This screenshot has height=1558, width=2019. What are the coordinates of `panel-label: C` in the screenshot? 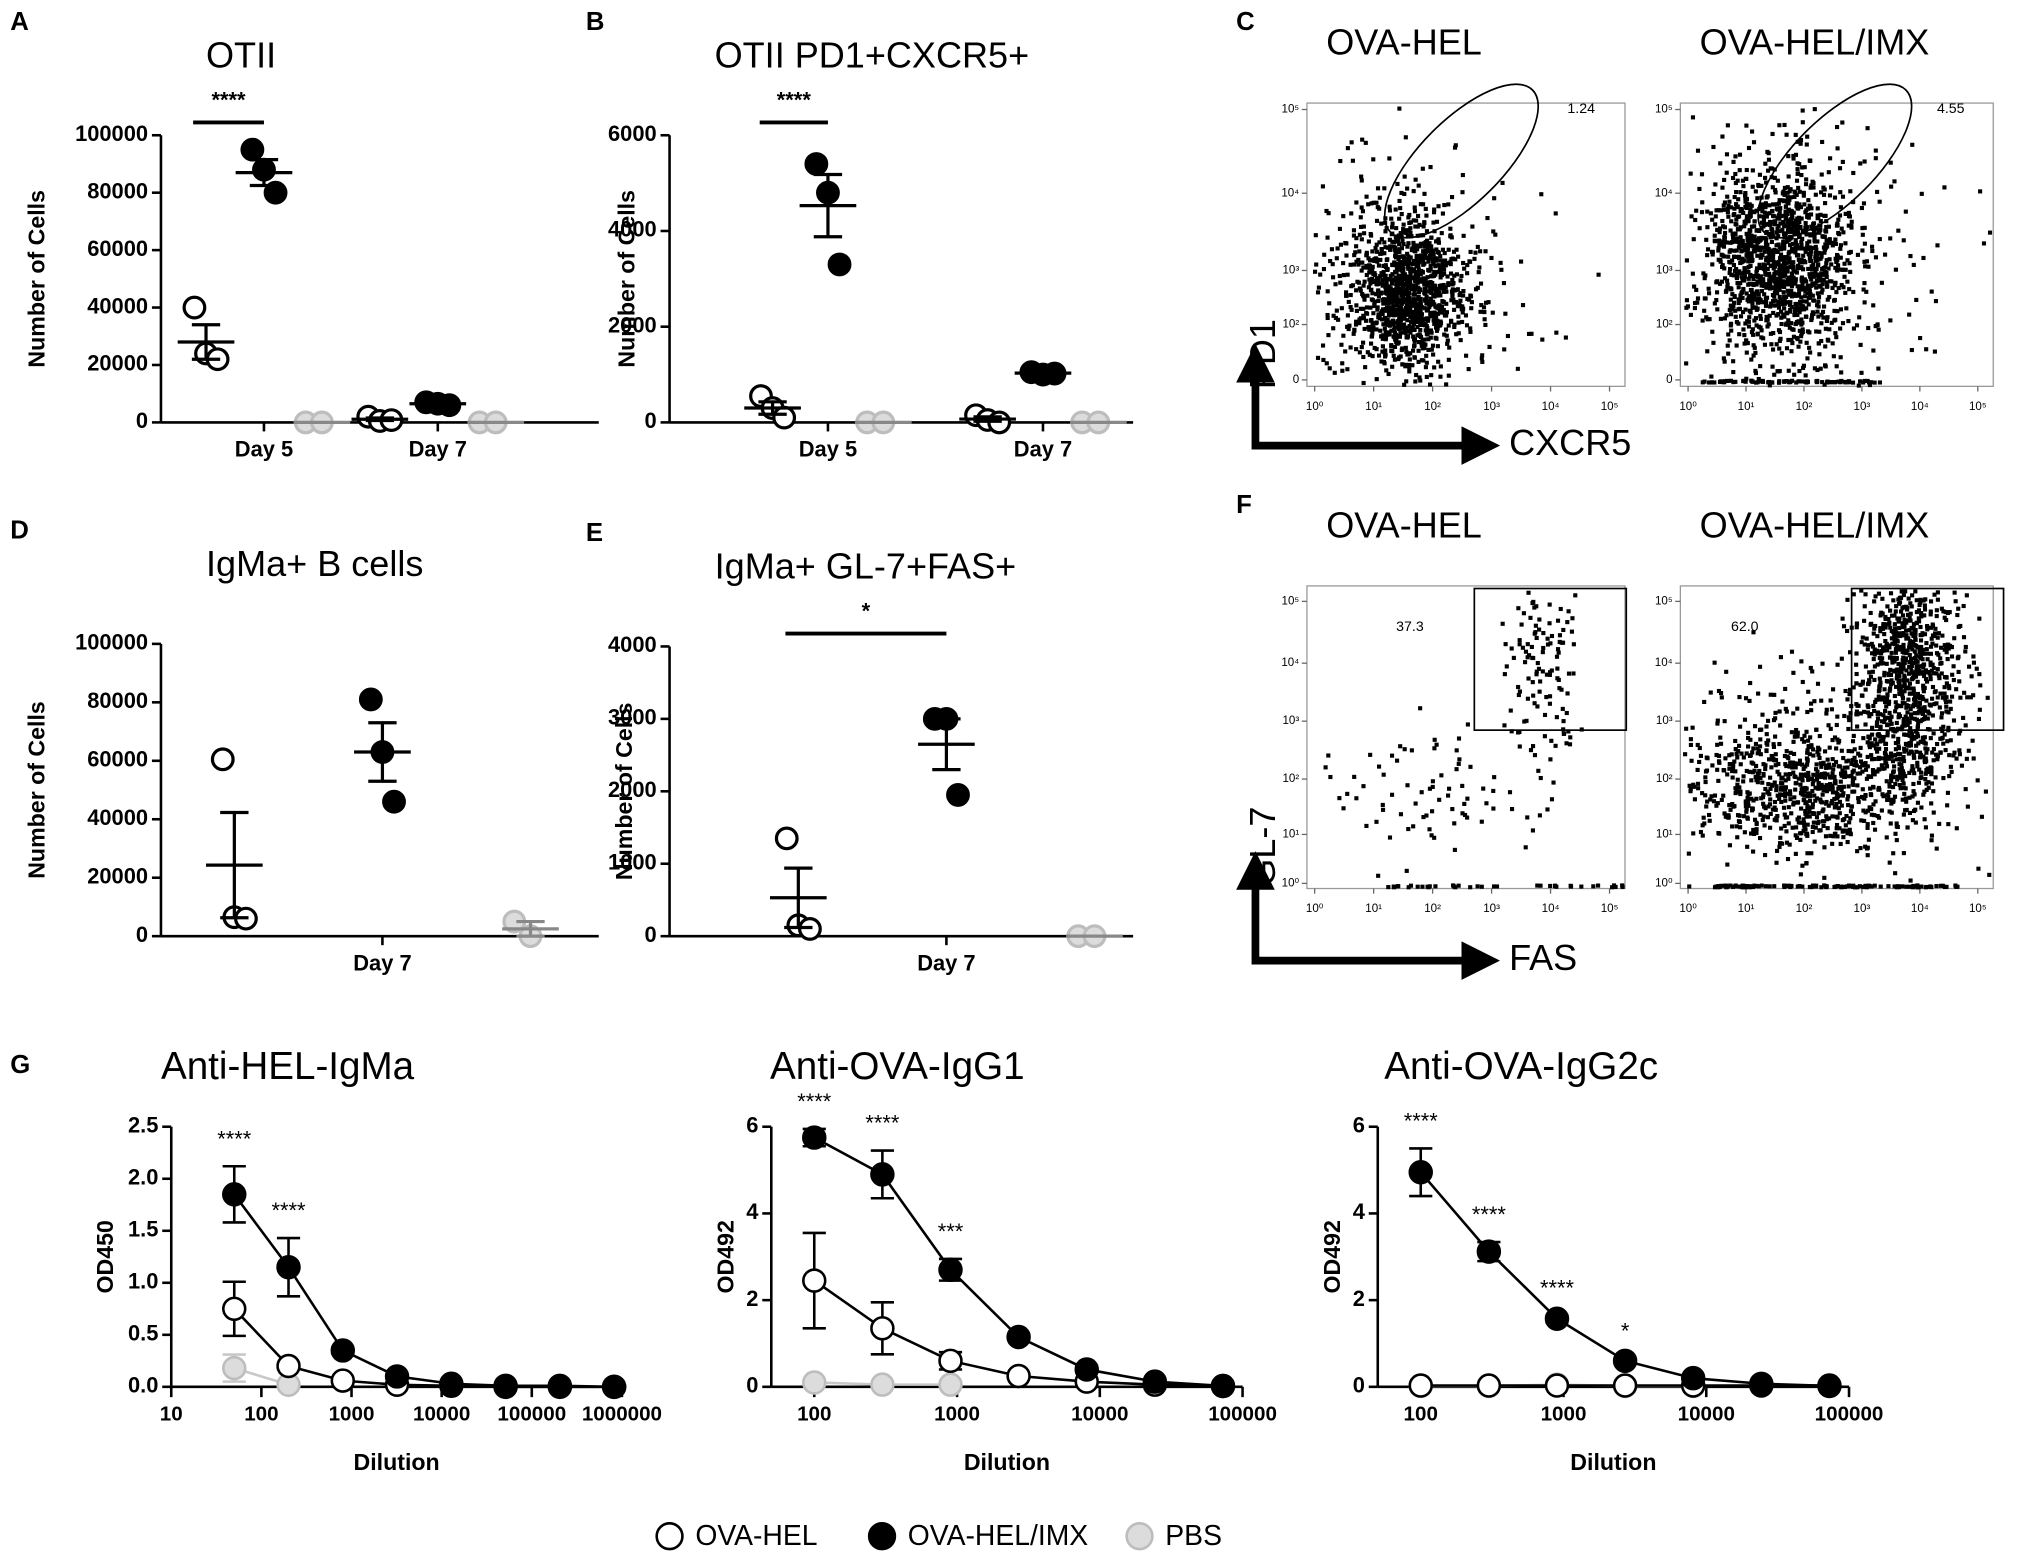 It's located at (1245, 22).